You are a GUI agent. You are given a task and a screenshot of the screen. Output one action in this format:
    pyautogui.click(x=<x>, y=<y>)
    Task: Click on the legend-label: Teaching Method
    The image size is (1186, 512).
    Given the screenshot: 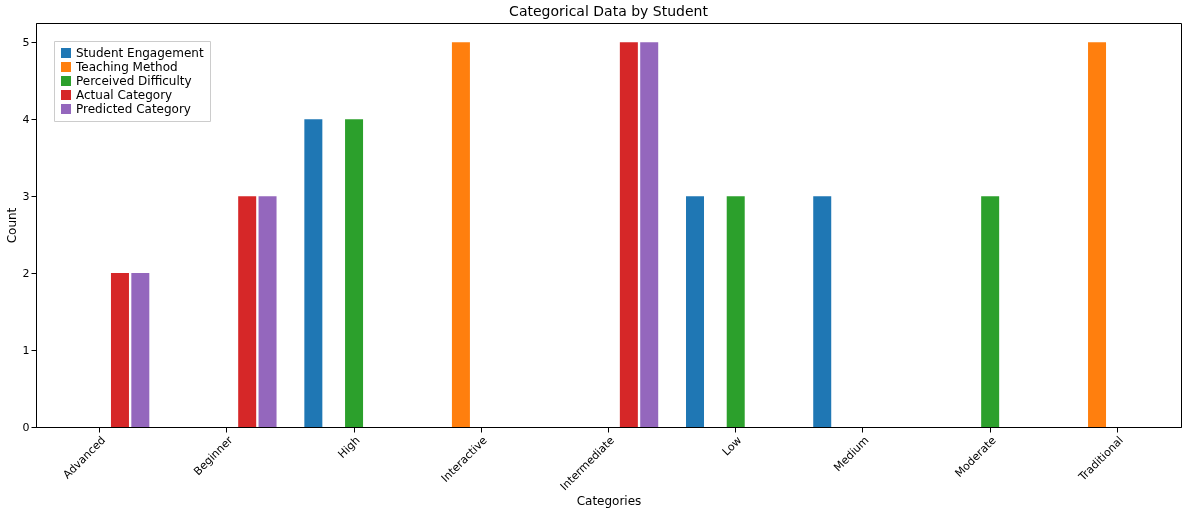 What is the action you would take?
    pyautogui.click(x=126, y=67)
    